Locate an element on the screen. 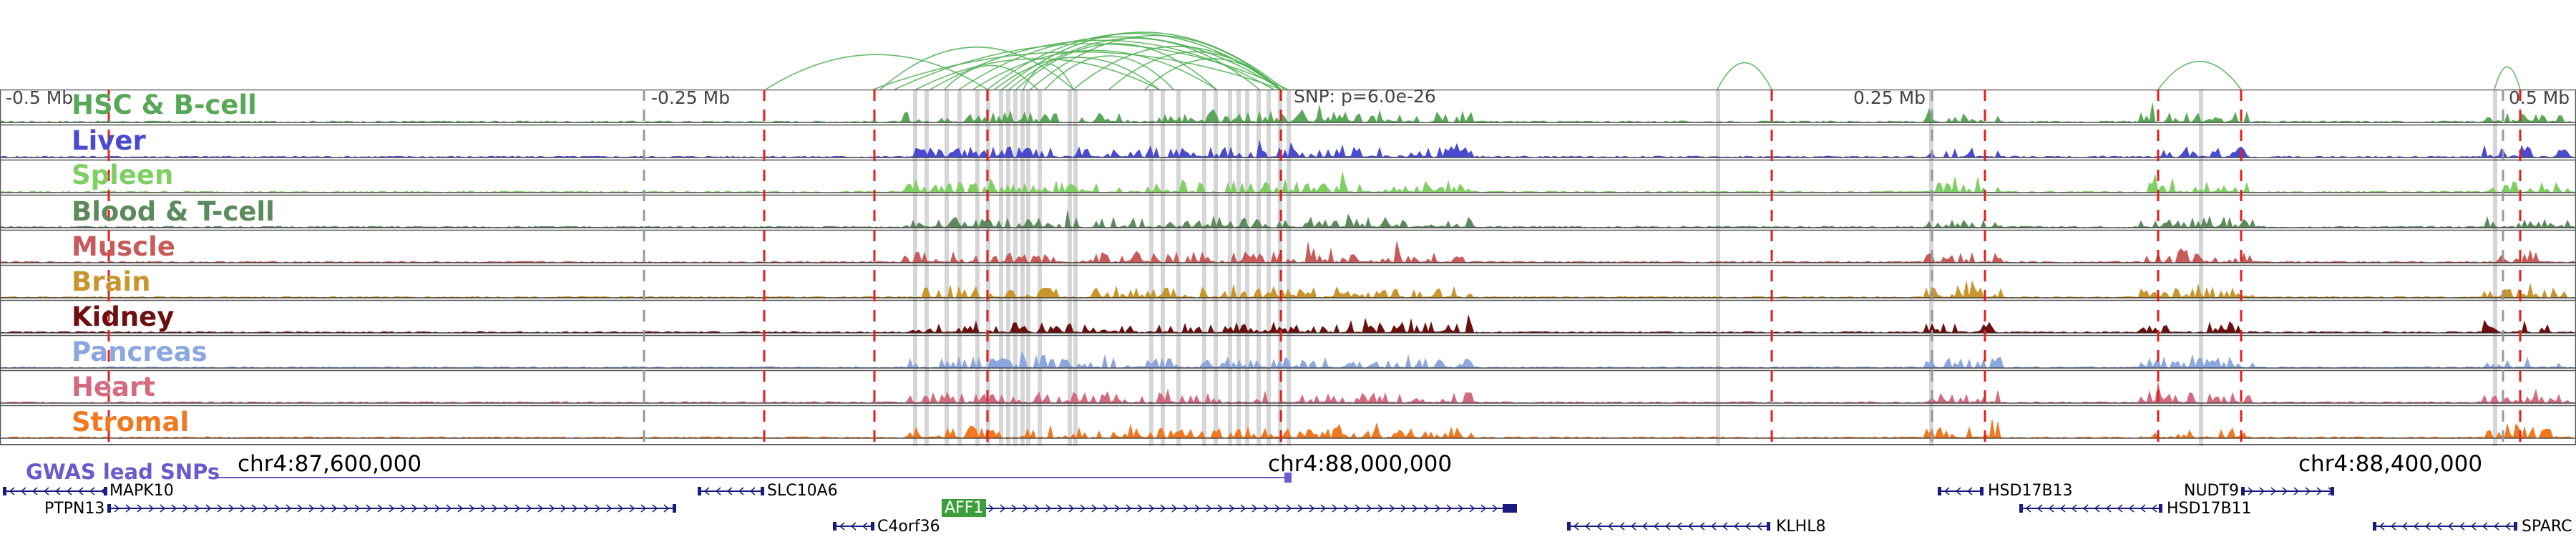 This screenshot has height=537, width=2576. gene-label-hsd17b13: HSD17B13 is located at coordinates (2030, 491).